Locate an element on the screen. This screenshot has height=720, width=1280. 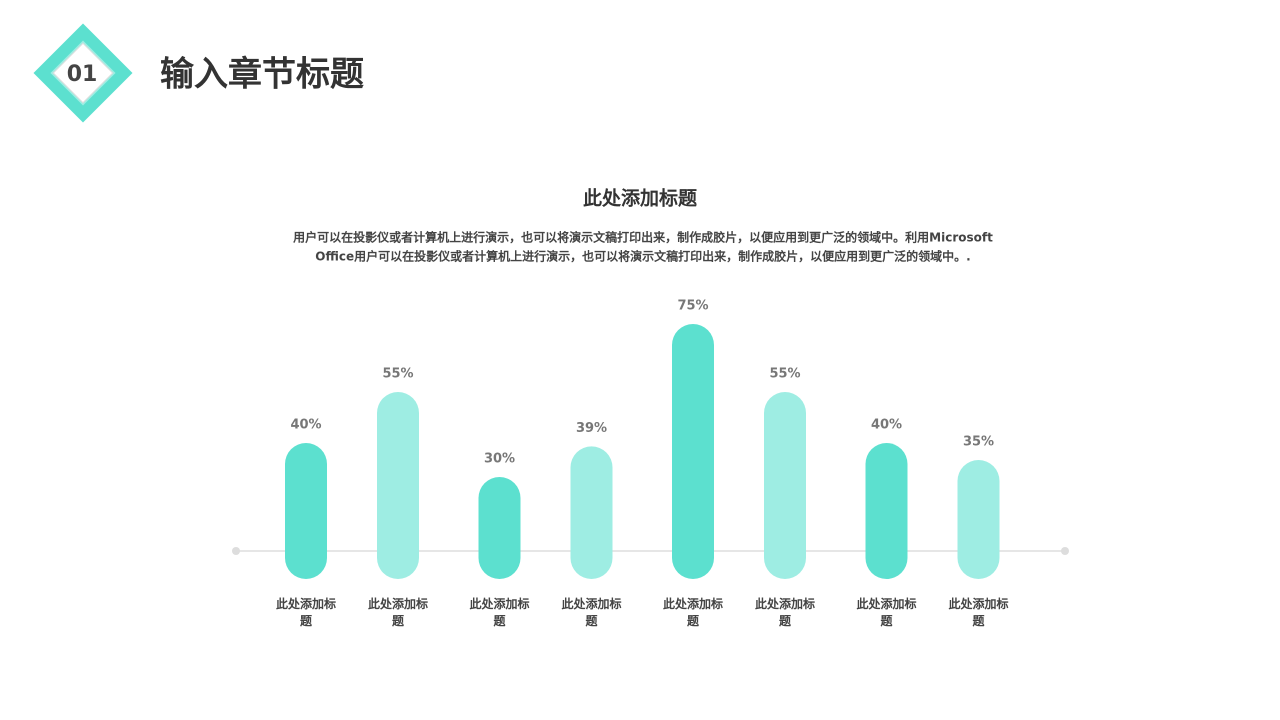
icon-diamond-face is located at coordinates (83, 73).